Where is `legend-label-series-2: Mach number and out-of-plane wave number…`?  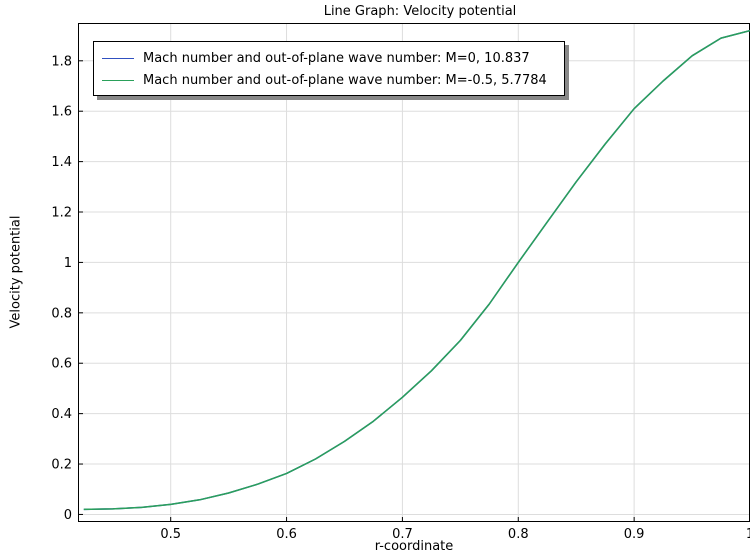
legend-label-series-2: Mach number and out-of-plane wave number… is located at coordinates (345, 80).